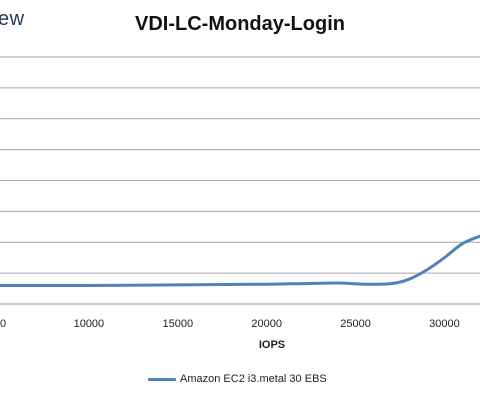 This screenshot has height=401, width=480. What do you see at coordinates (253, 379) in the screenshot?
I see `legend-label: Amazon EC2 i3.metal 30 EBS` at bounding box center [253, 379].